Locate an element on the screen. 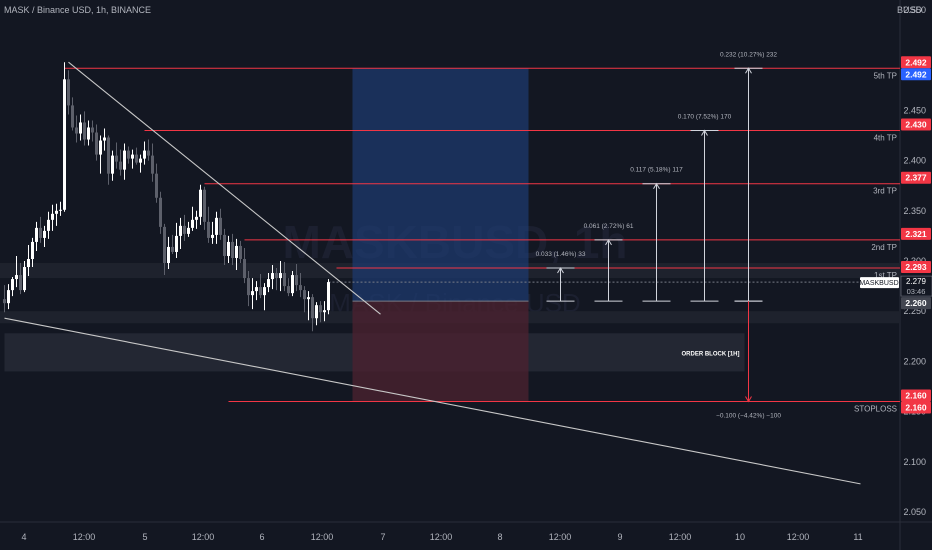 The height and width of the screenshot is (550, 932). level-label: 1st TP is located at coordinates (885, 275).